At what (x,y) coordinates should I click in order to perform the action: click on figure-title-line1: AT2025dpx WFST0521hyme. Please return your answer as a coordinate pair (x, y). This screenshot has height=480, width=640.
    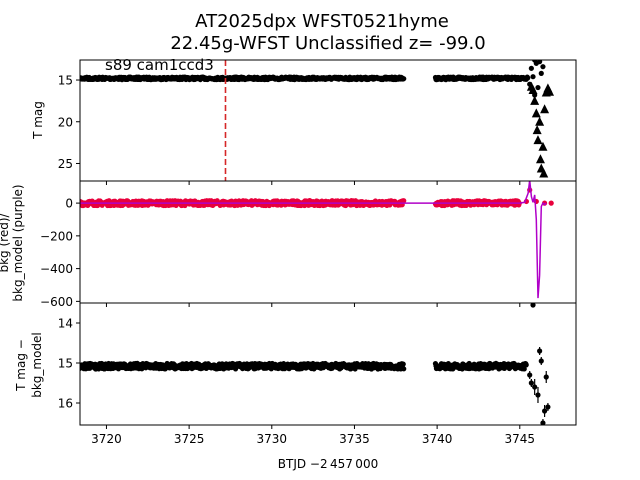
    Looking at the image, I should click on (322, 21).